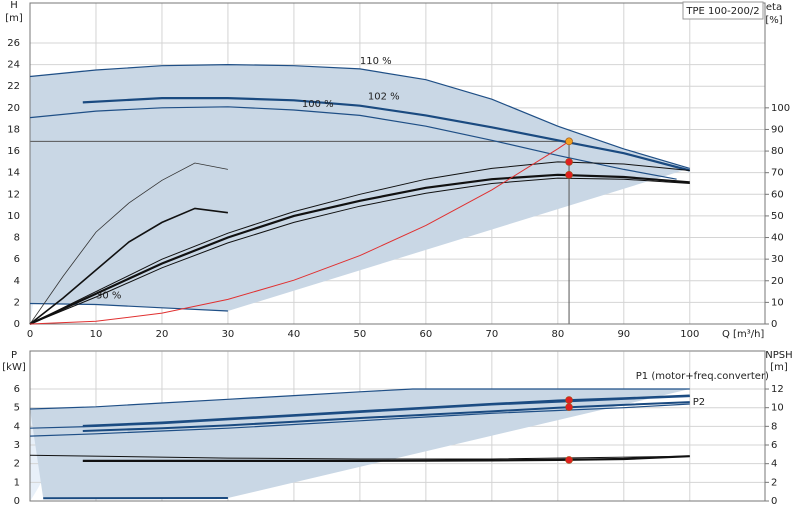 The height and width of the screenshot is (520, 800). What do you see at coordinates (13, 43) in the screenshot?
I see `y-tick-label: 26` at bounding box center [13, 43].